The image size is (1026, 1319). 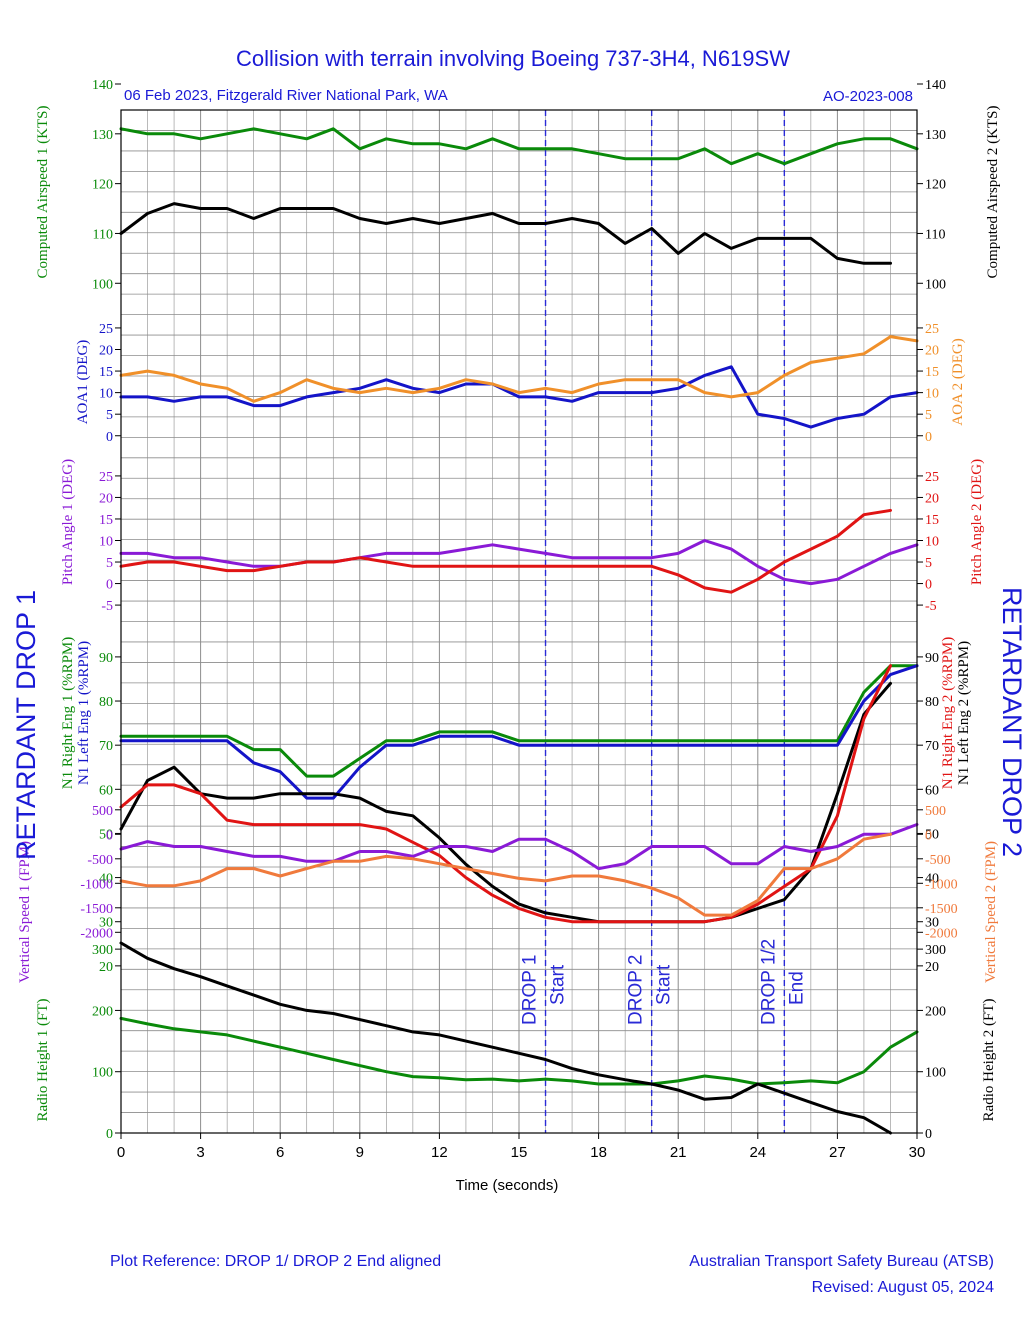 What do you see at coordinates (519, 847) in the screenshot?
I see `series-line-vertical-speed-1-fpm` at bounding box center [519, 847].